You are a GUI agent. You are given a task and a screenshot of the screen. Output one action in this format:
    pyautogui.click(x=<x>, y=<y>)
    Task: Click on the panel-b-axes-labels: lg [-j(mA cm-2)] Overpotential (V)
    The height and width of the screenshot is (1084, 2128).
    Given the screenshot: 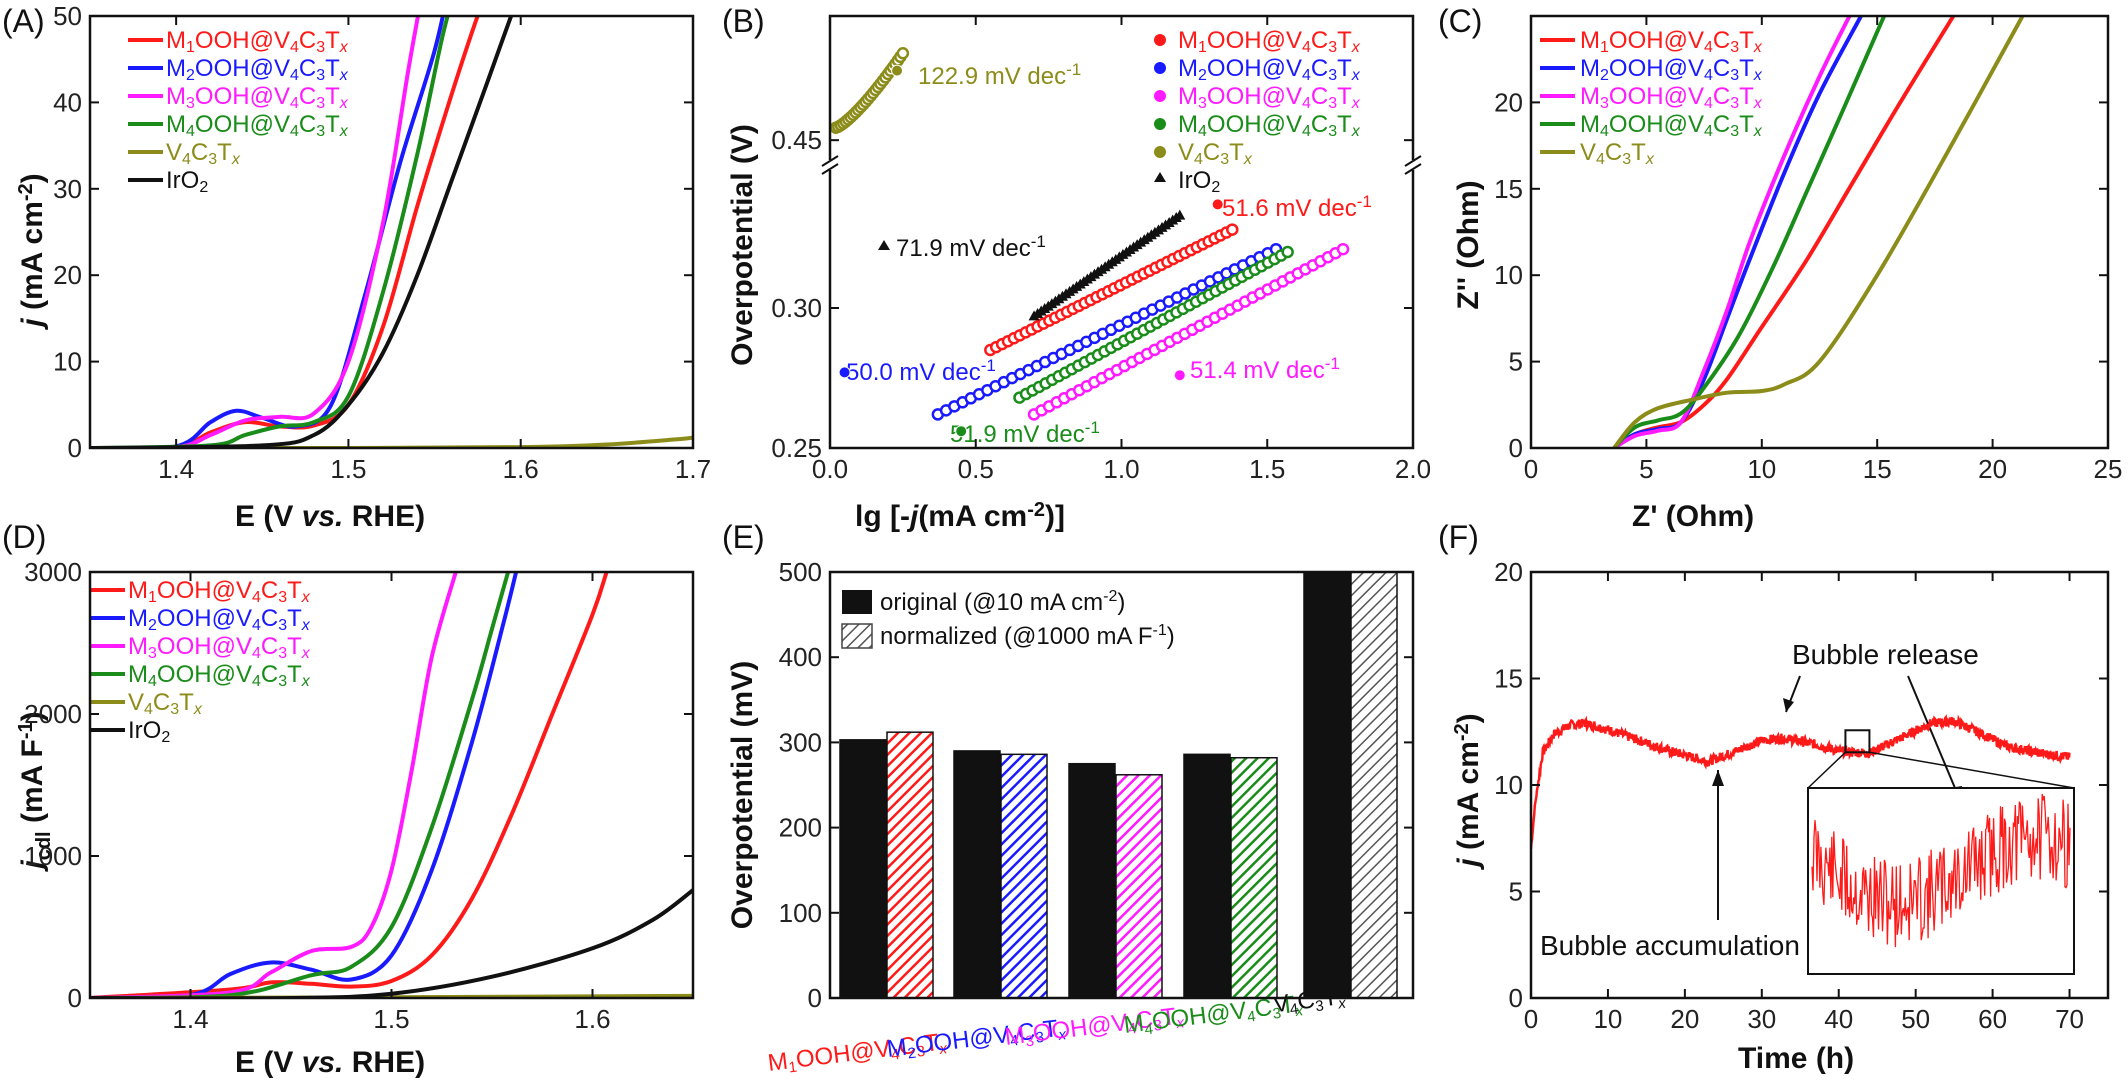 What is the action you would take?
    pyautogui.click(x=895, y=328)
    